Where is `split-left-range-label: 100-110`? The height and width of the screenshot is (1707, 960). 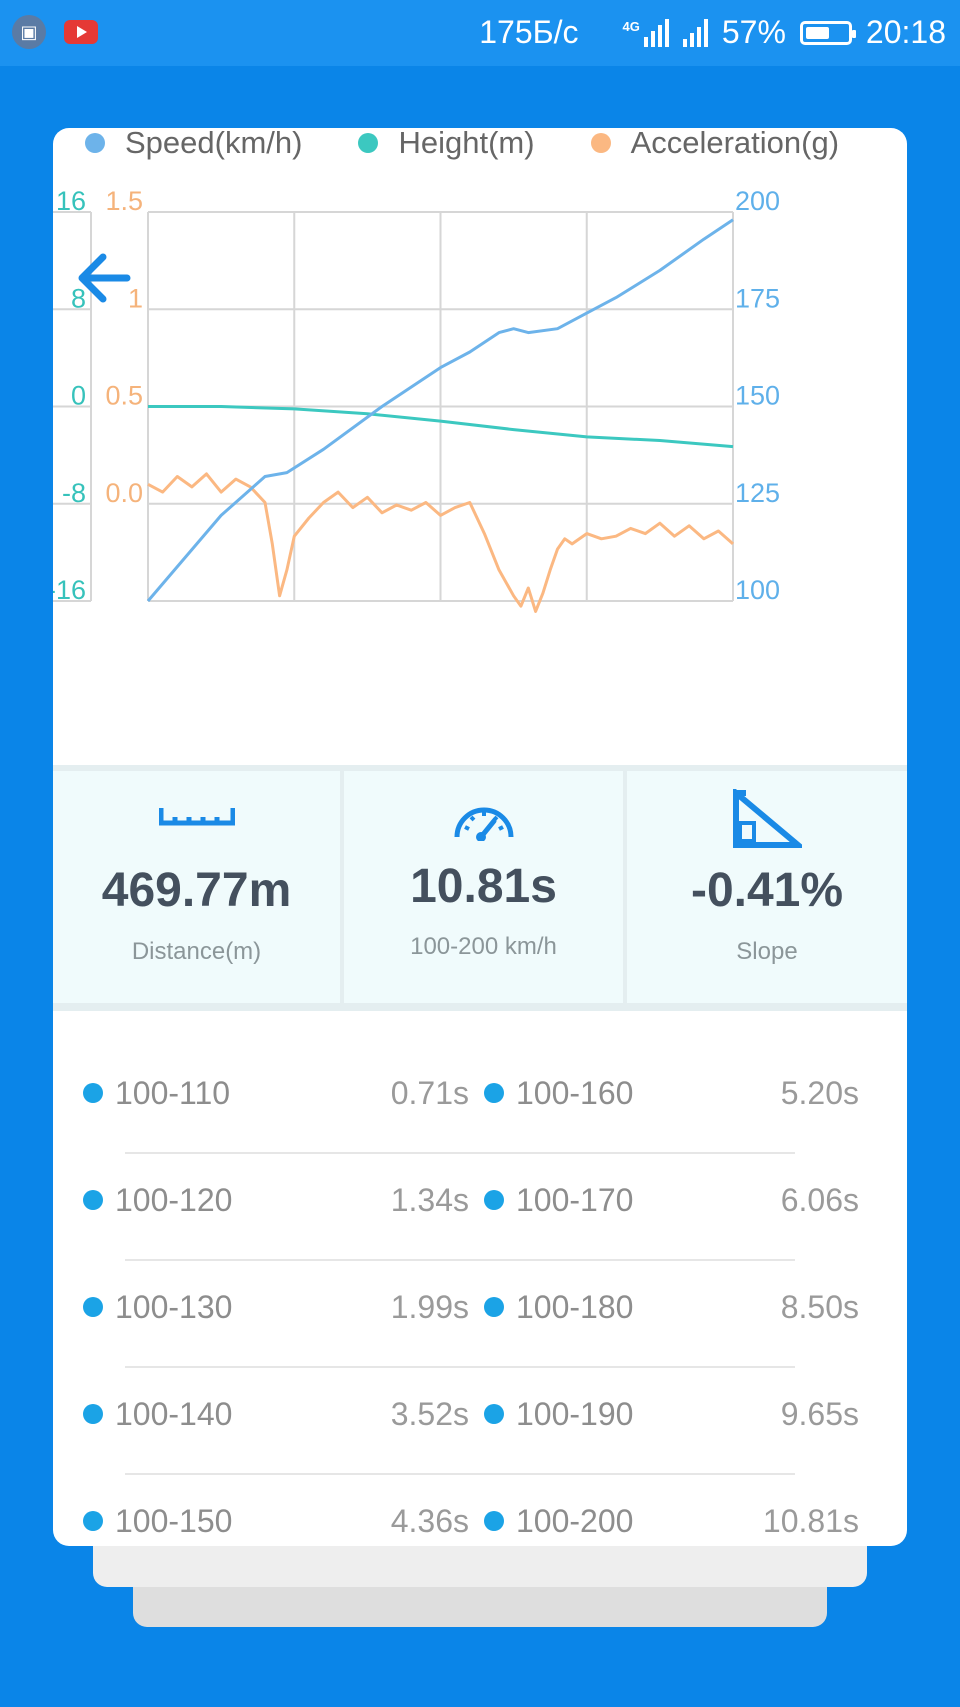 split-left-range-label: 100-110 is located at coordinates (173, 1092).